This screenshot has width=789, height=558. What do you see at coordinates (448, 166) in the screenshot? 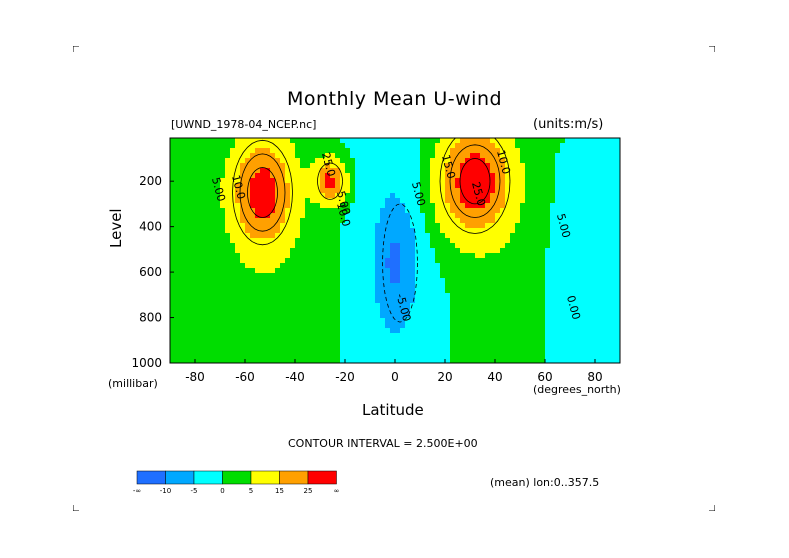
I see `contour-label: 15.0` at bounding box center [448, 166].